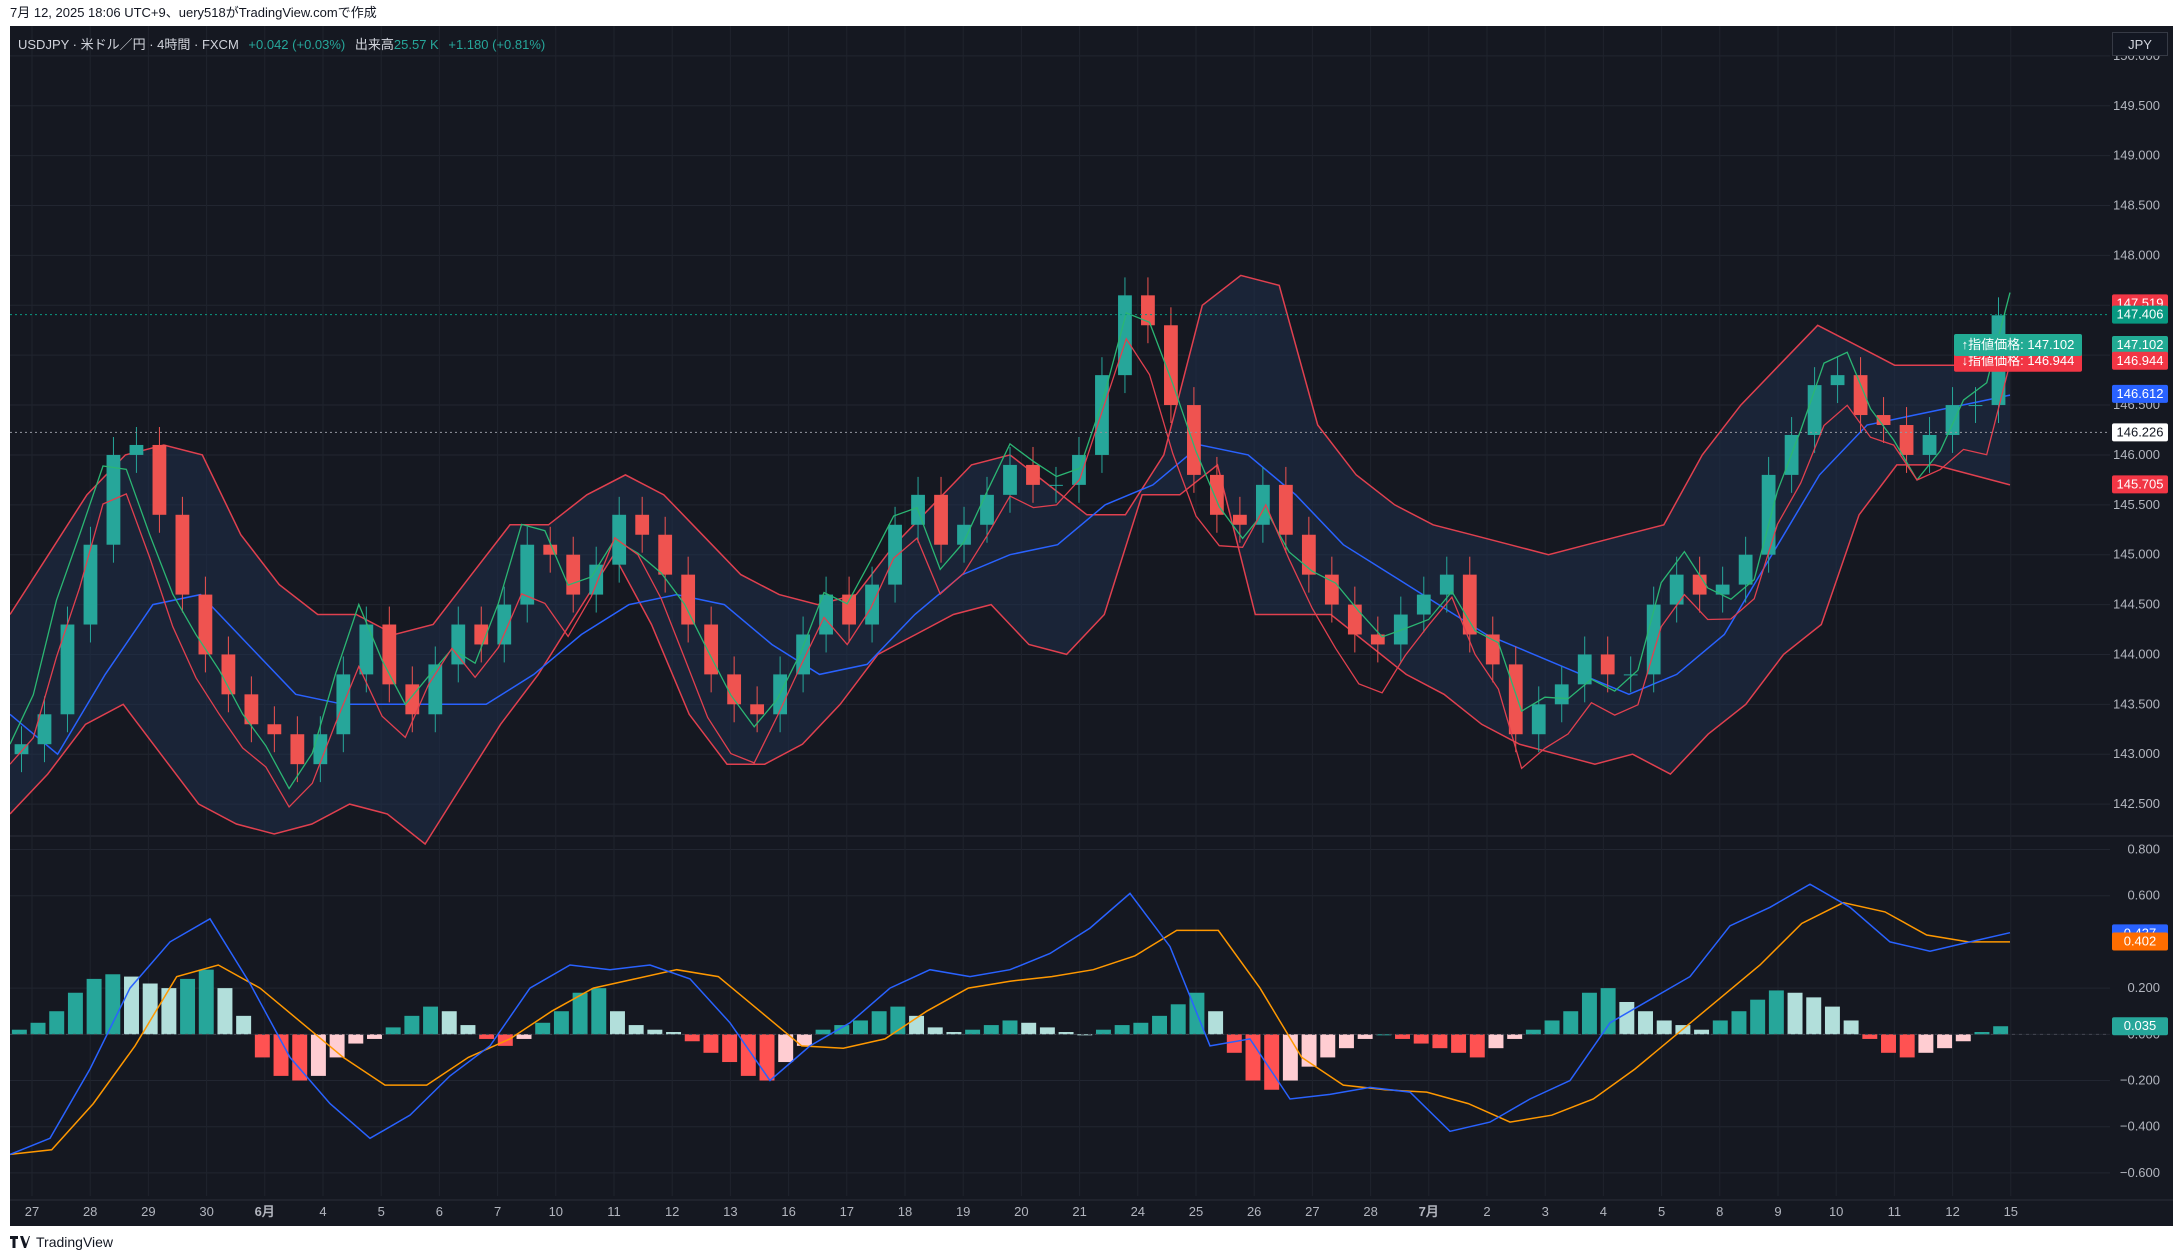 The height and width of the screenshot is (1257, 2181). Describe the element at coordinates (2140, 1080) in the screenshot. I see `macd-tick-label: −0.200` at that location.